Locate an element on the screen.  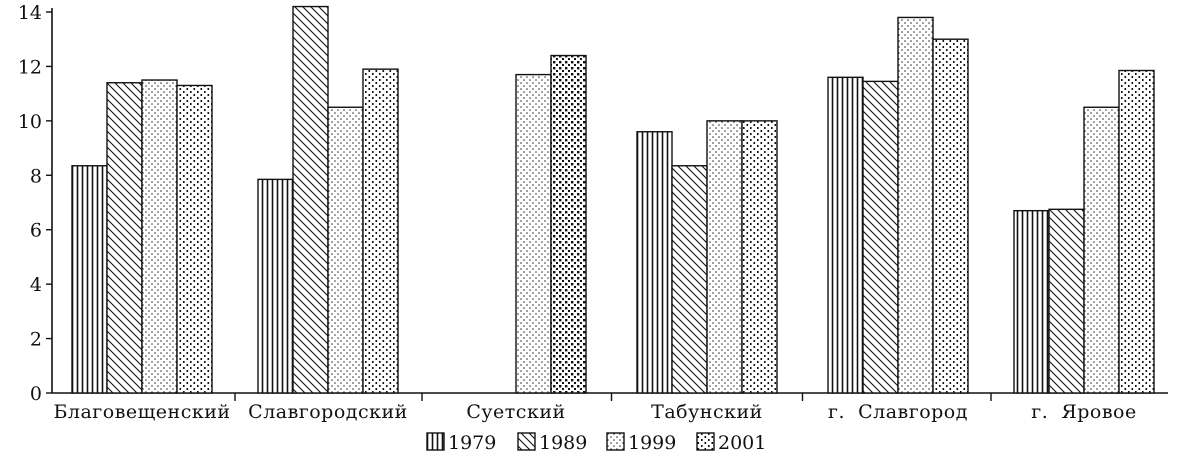
y-tick-label: 0 is located at coordinates (36, 394).